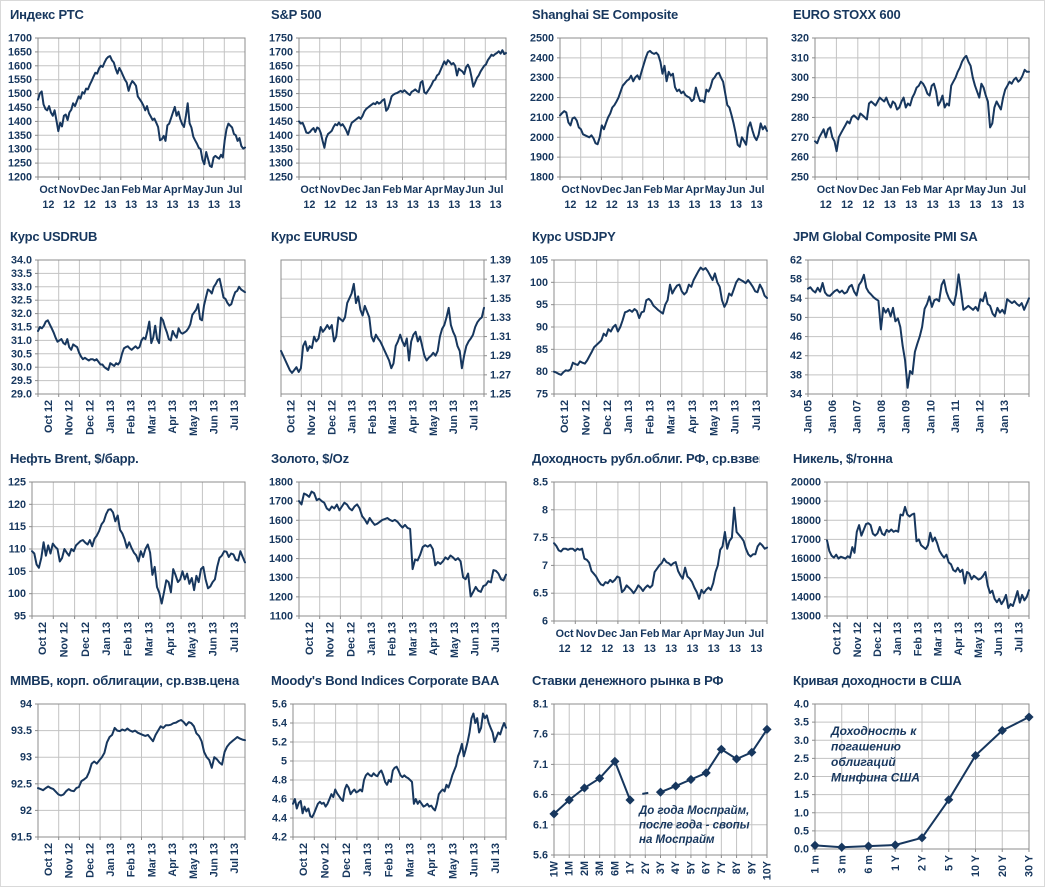 Image resolution: width=1045 pixels, height=887 pixels. Describe the element at coordinates (752, 867) in the screenshot. I see `svg-text: 9Y` at that location.